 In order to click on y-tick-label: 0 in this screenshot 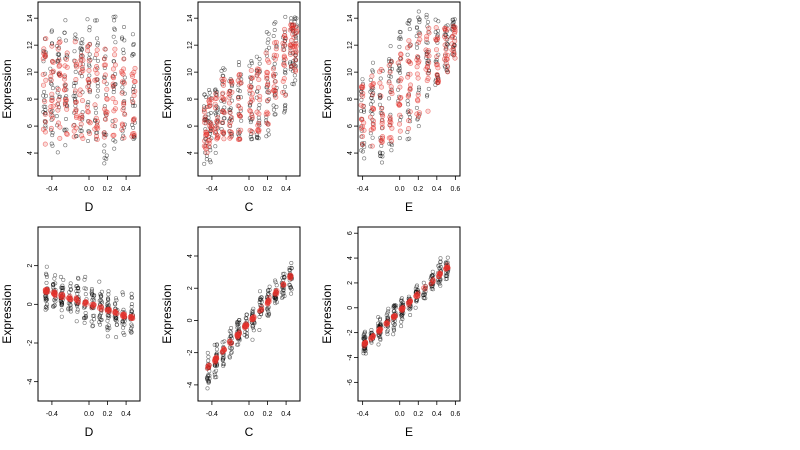, I will do `click(350, 308)`.